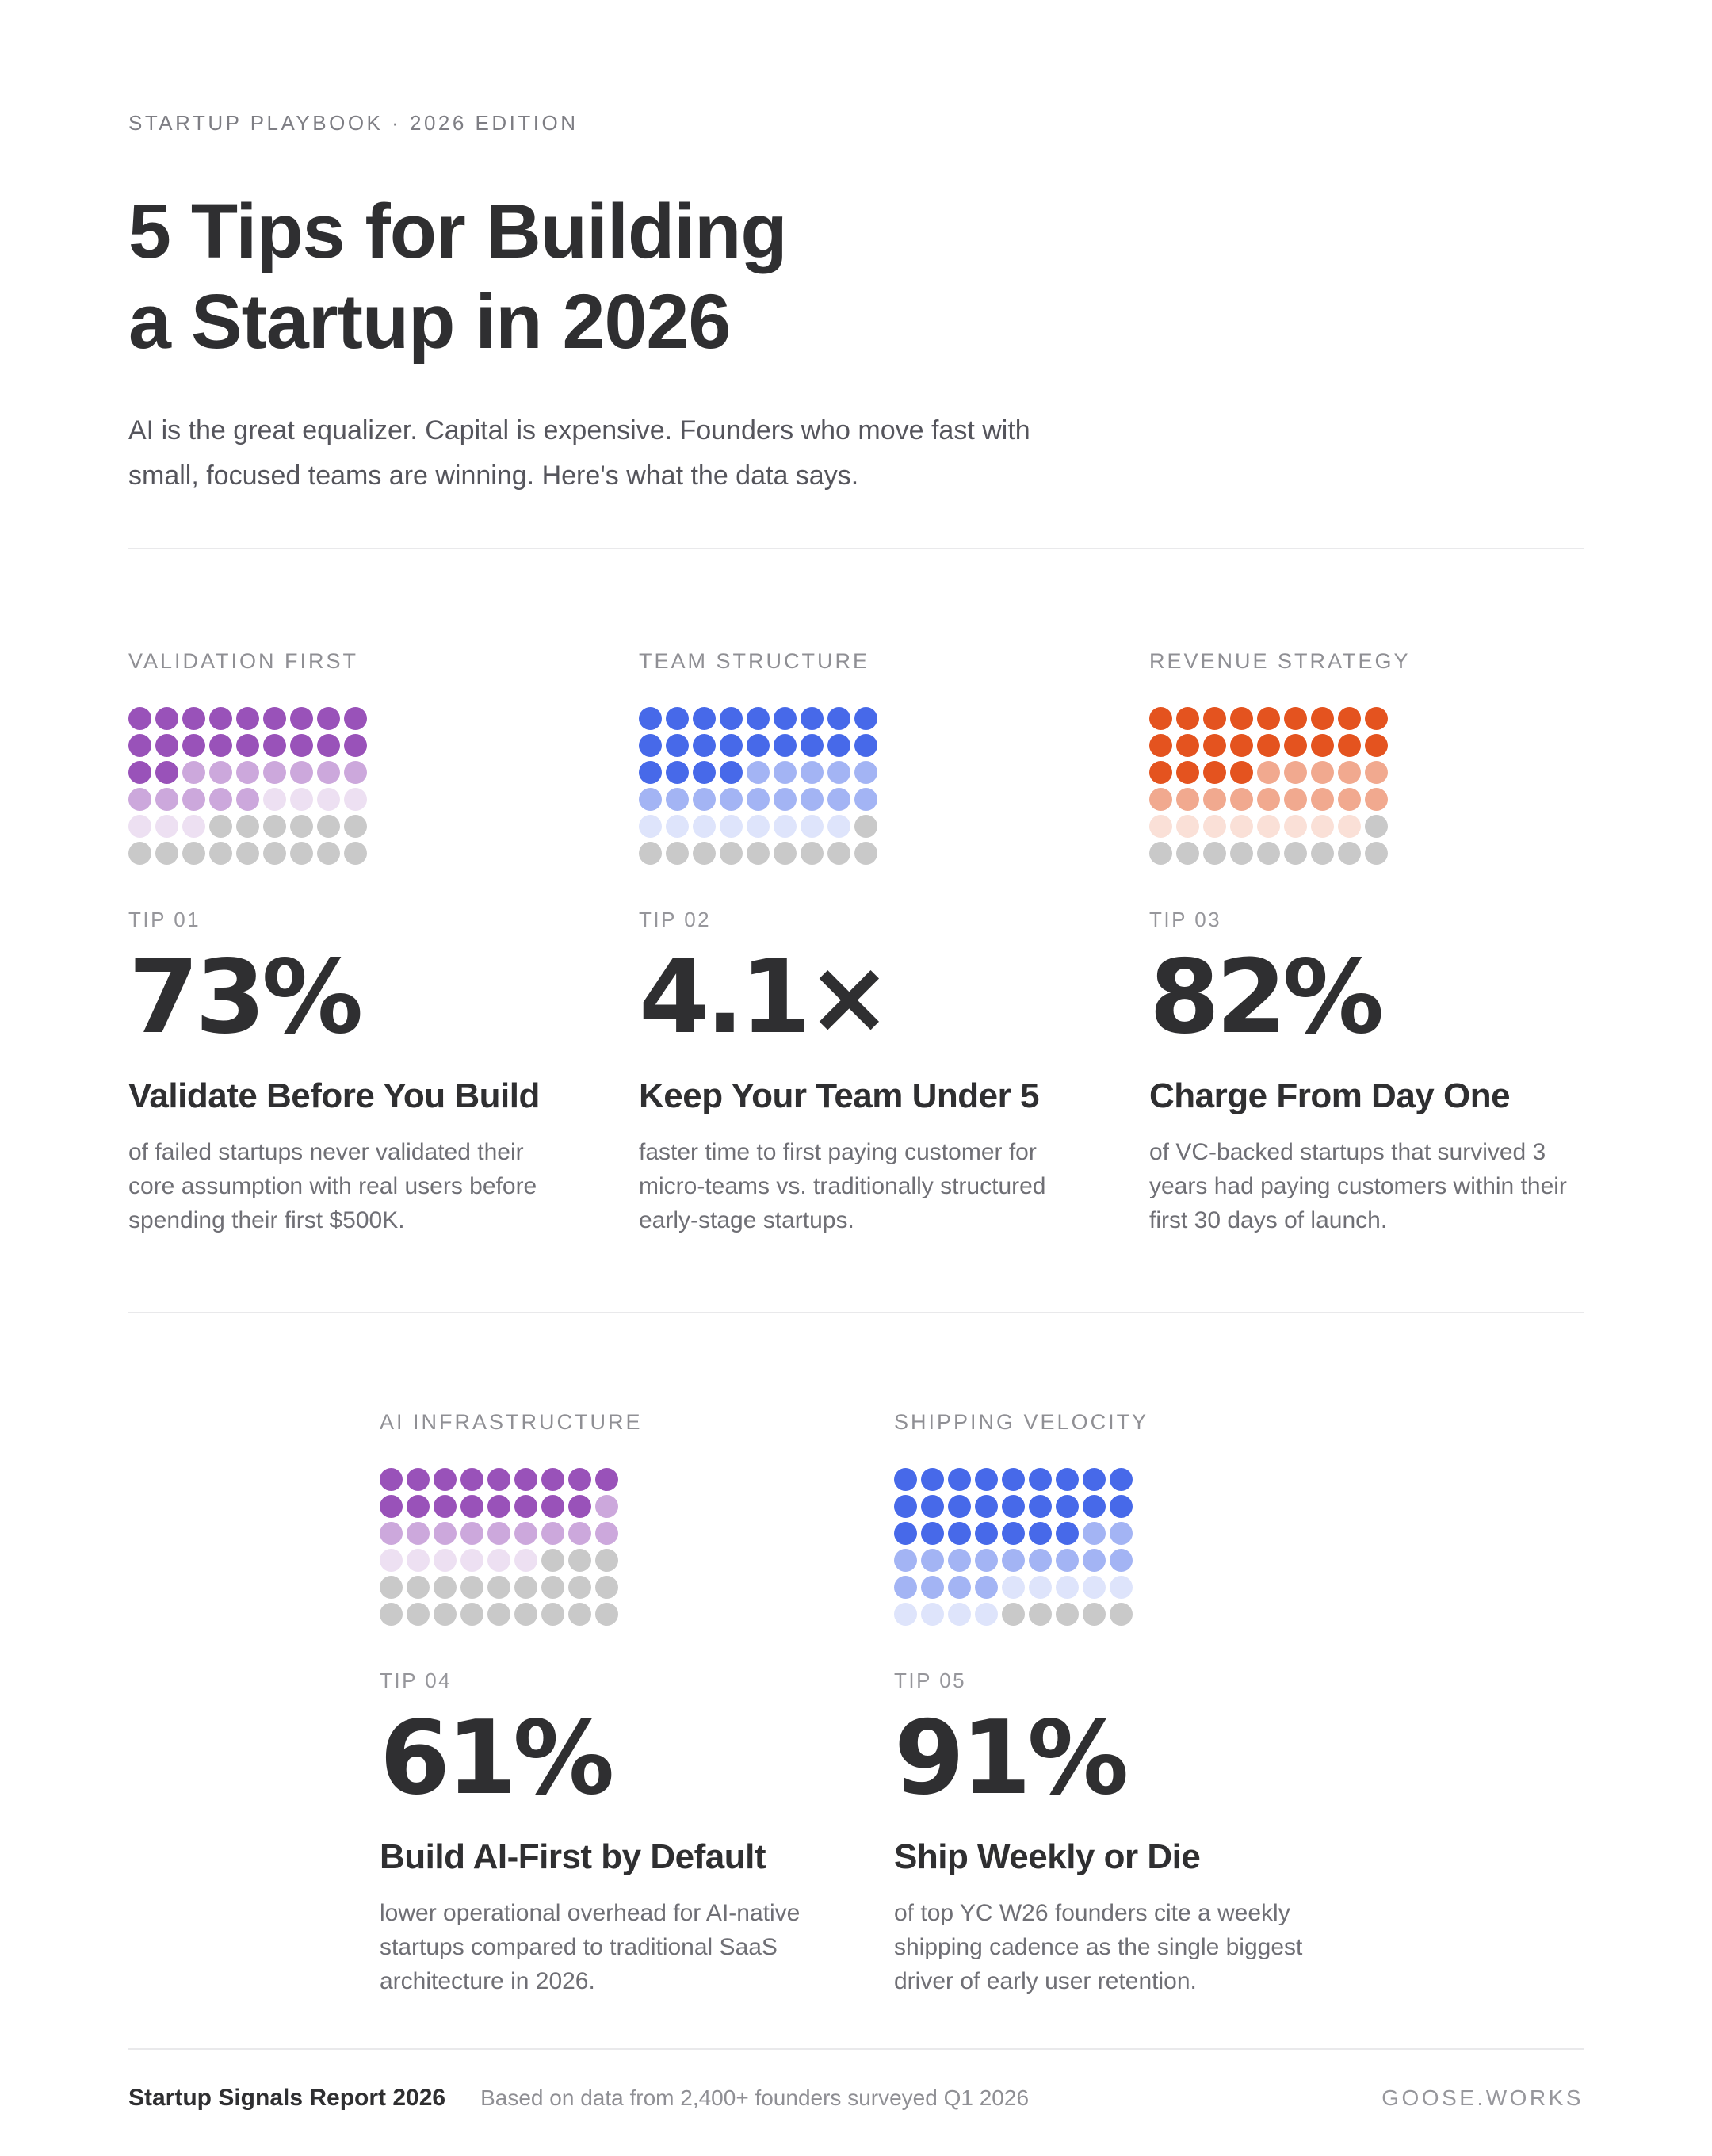  Describe the element at coordinates (758, 786) in the screenshot. I see `waffle-chart-team` at that location.